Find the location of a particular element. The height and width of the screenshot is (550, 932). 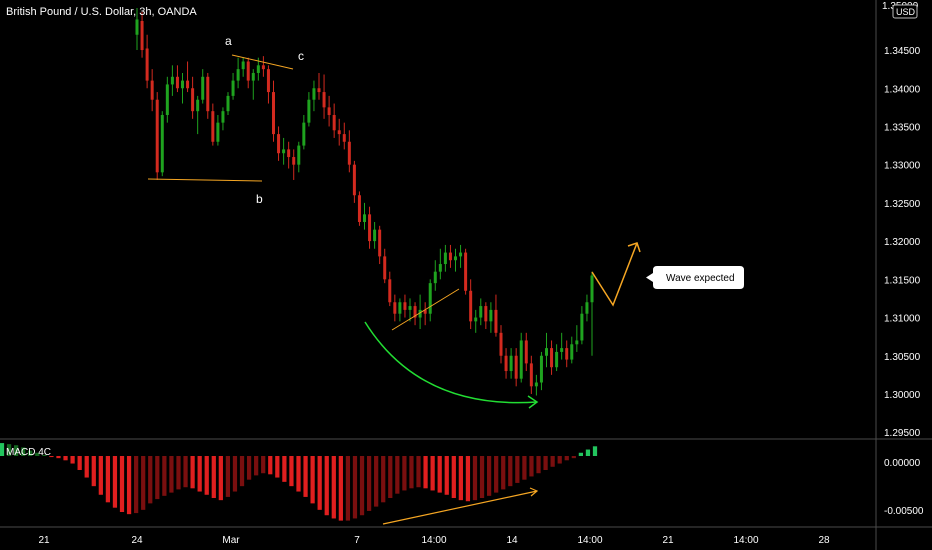

curved-arrow is located at coordinates (451, 362).